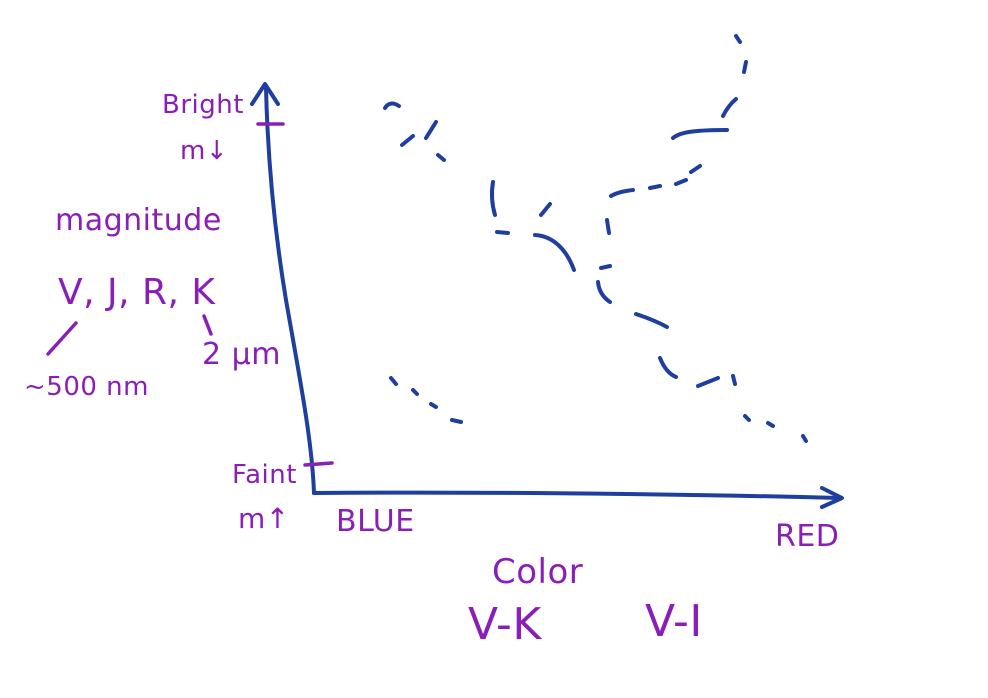  What do you see at coordinates (414, 131) in the screenshot?
I see `bright-blue-stars-sketch` at bounding box center [414, 131].